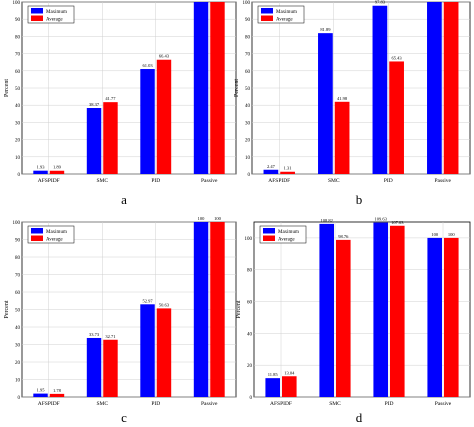 This screenshot has height=427, width=474. What do you see at coordinates (289, 372) in the screenshot?
I see `data-label: 13.04` at bounding box center [289, 372].